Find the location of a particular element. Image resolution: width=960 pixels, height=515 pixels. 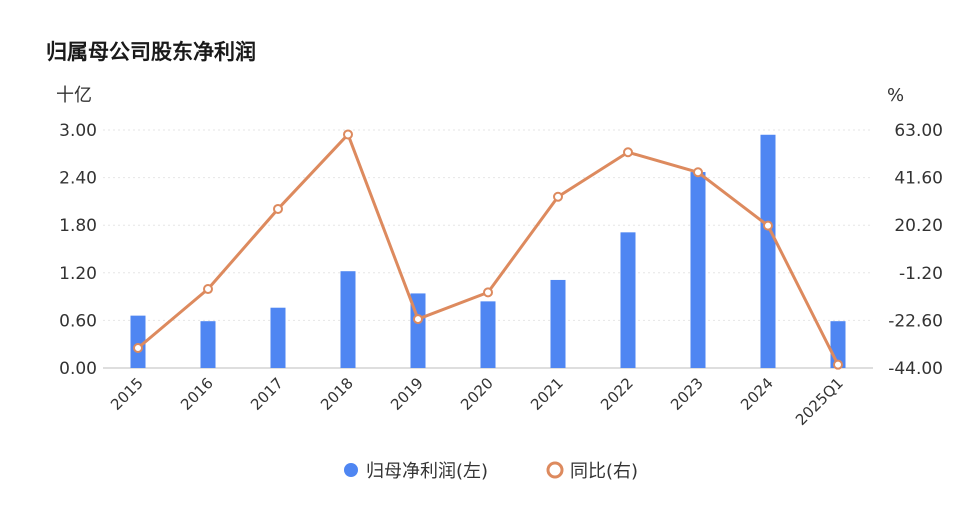

y-left-tick: 3.00 is located at coordinates (78, 131).